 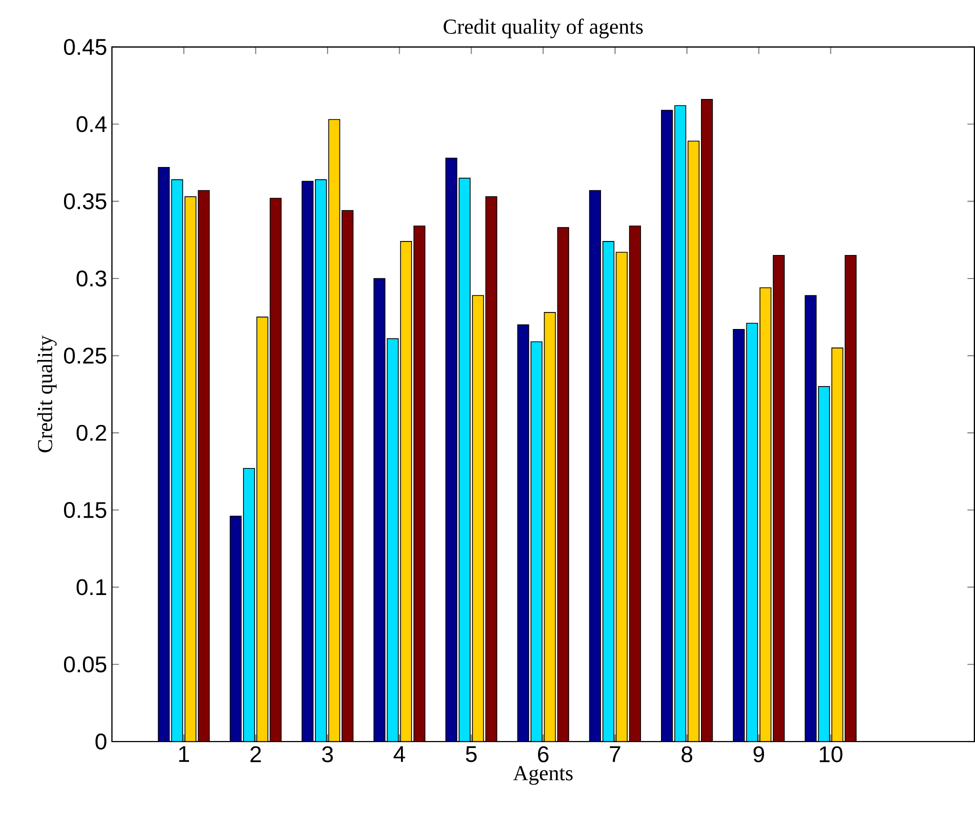 What do you see at coordinates (615, 754) in the screenshot?
I see `x-tick-label: 7` at bounding box center [615, 754].